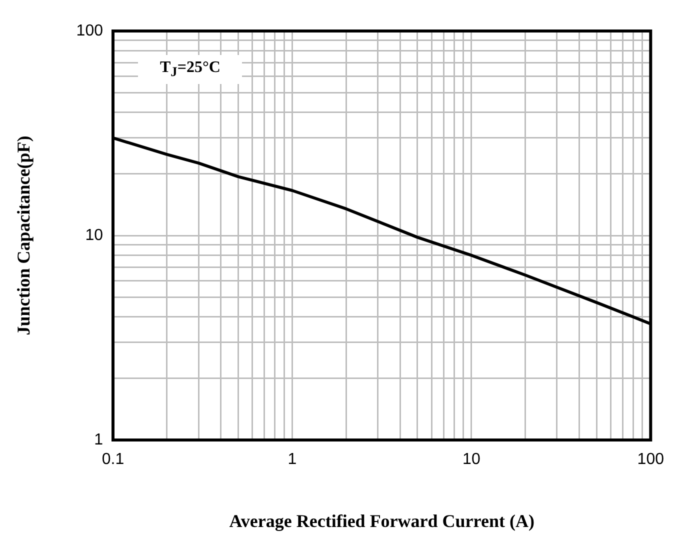  Describe the element at coordinates (90, 31) in the screenshot. I see `y-tick-label: 100` at that location.